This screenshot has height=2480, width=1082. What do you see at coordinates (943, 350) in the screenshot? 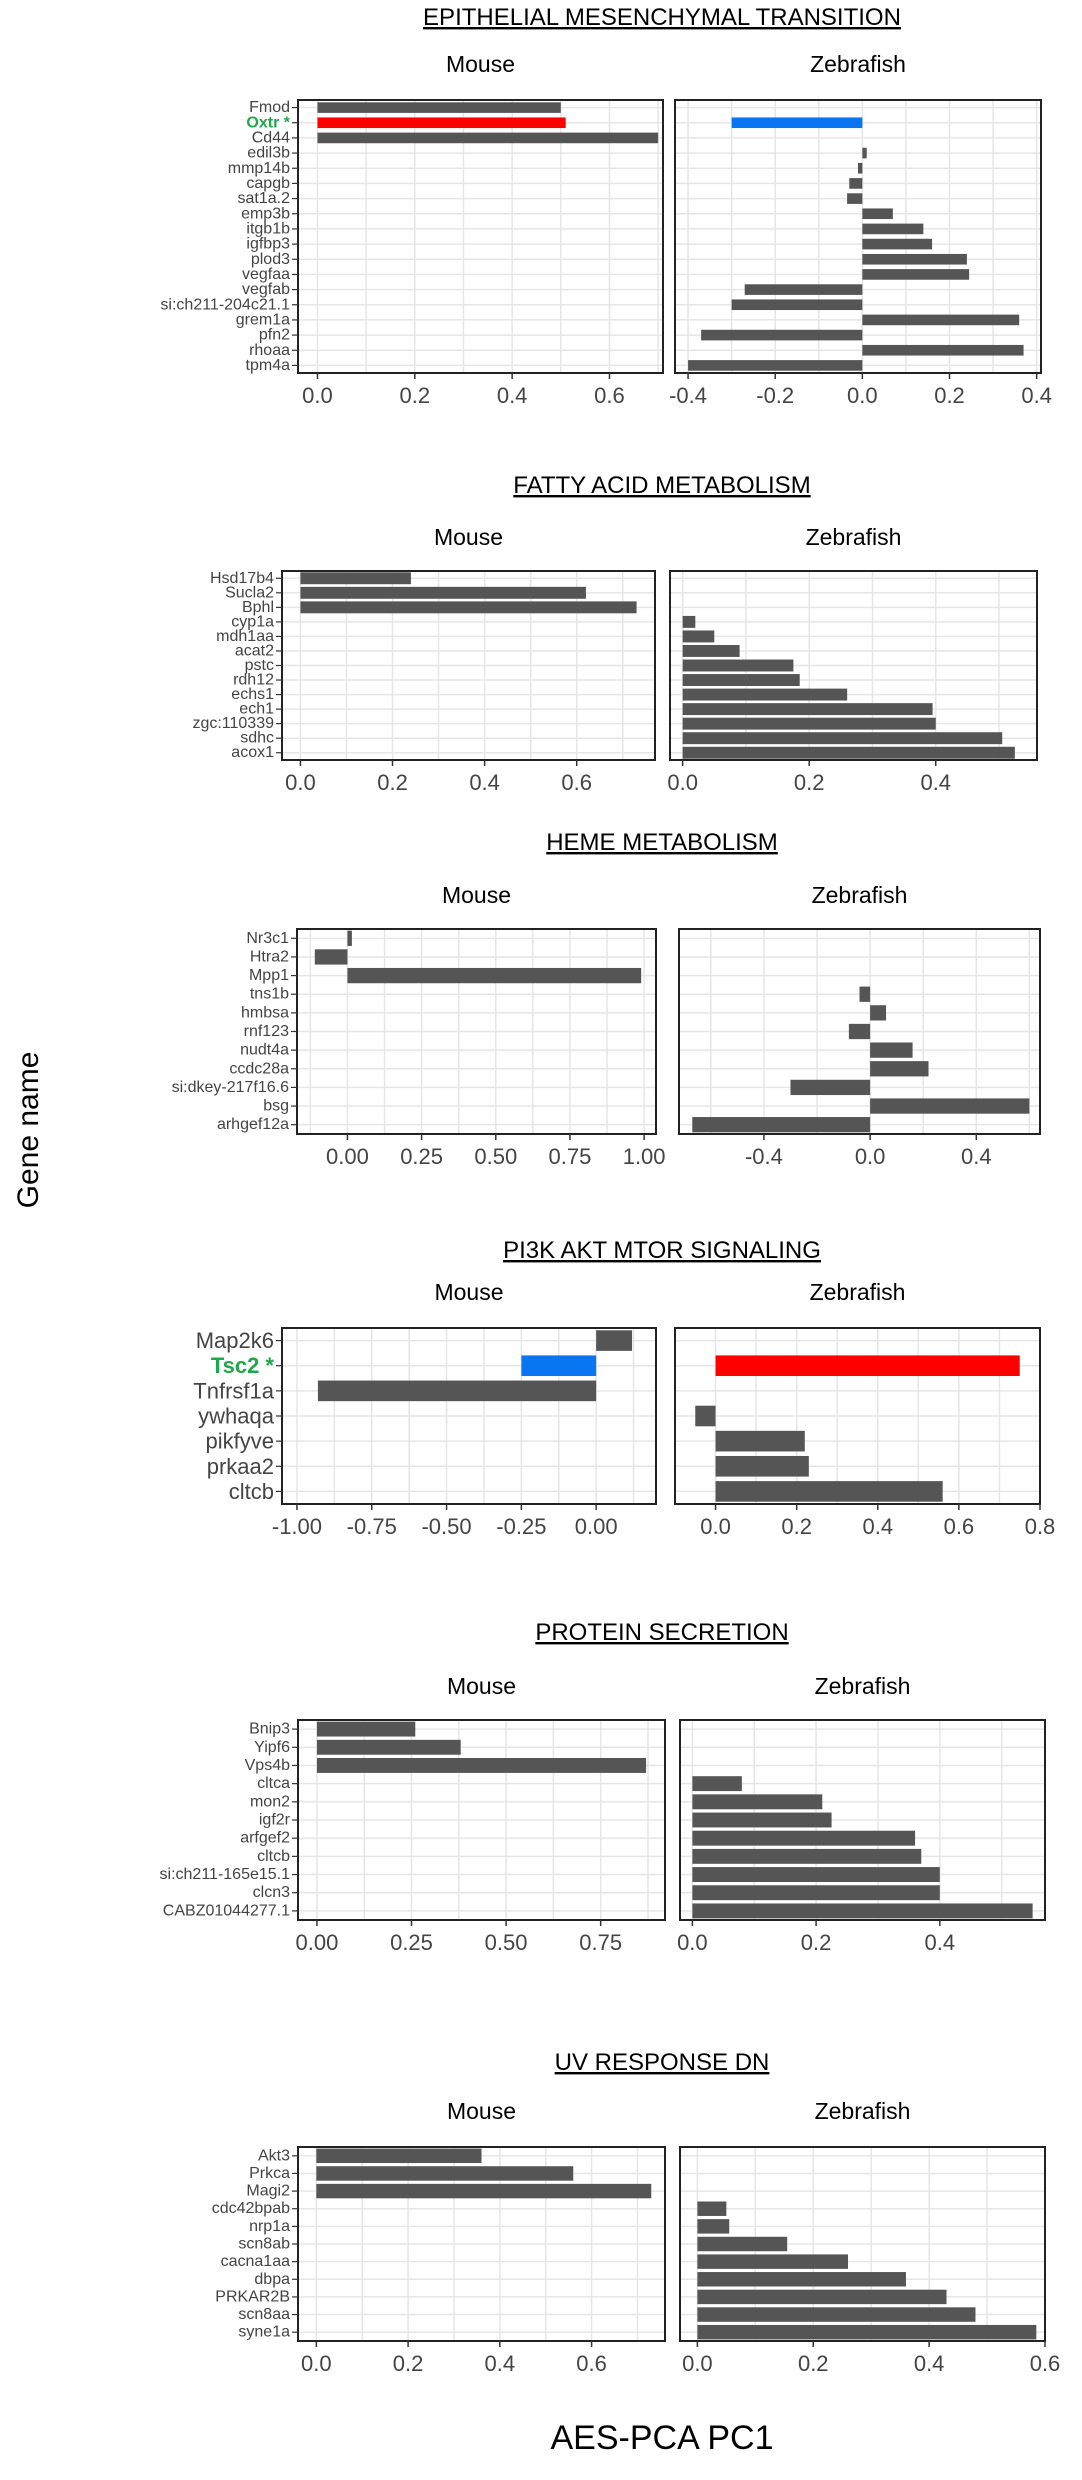
I see `bar-rhoaa` at bounding box center [943, 350].